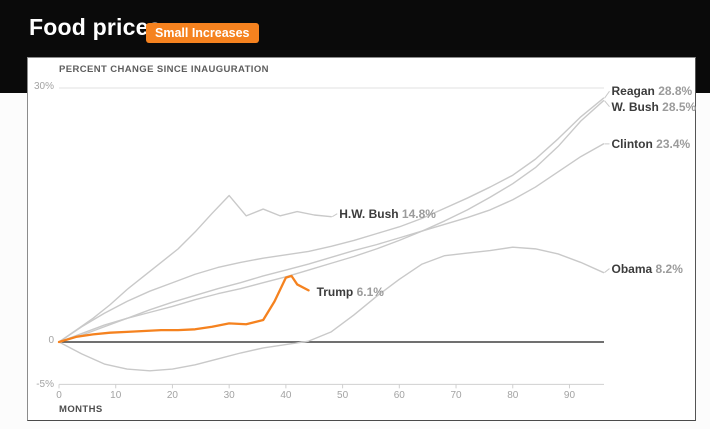  I want to click on y-axis-label-zero: 0, so click(51, 340).